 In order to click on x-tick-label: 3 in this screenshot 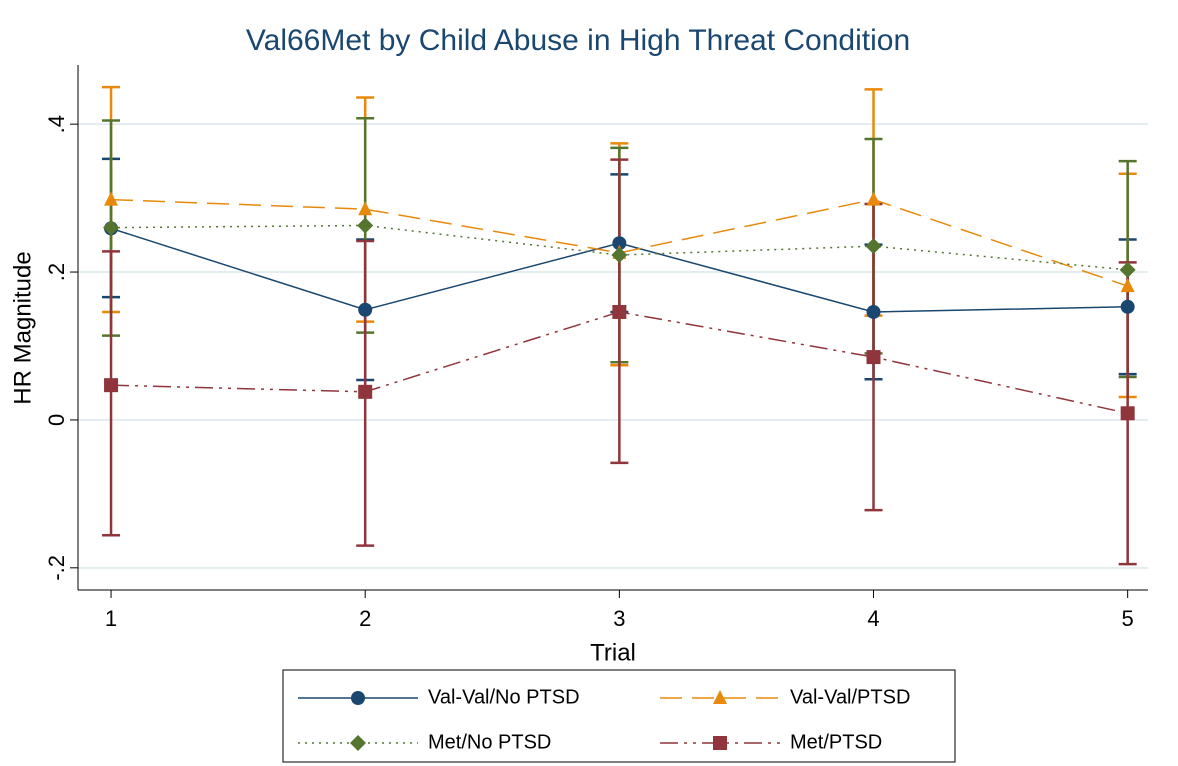, I will do `click(619, 618)`.